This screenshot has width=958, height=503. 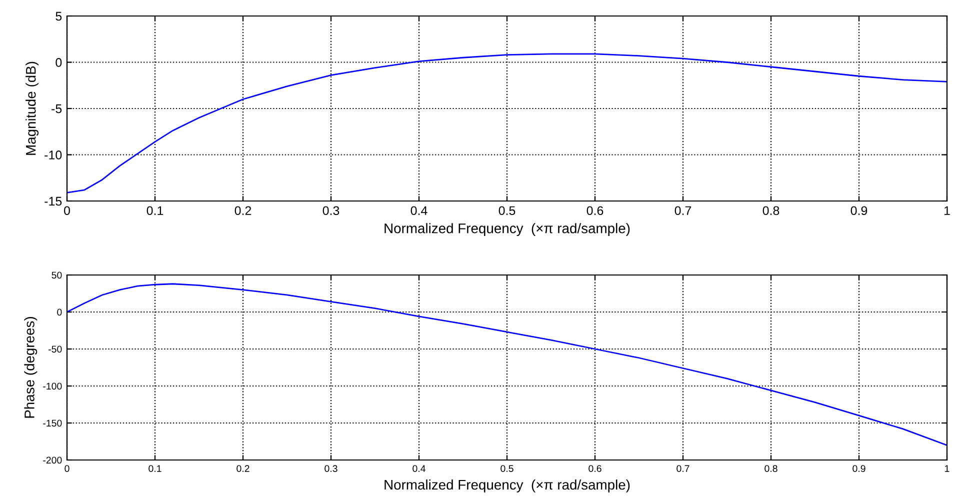 What do you see at coordinates (32, 108) in the screenshot?
I see `y-axis-title: Magnitude (dB)` at bounding box center [32, 108].